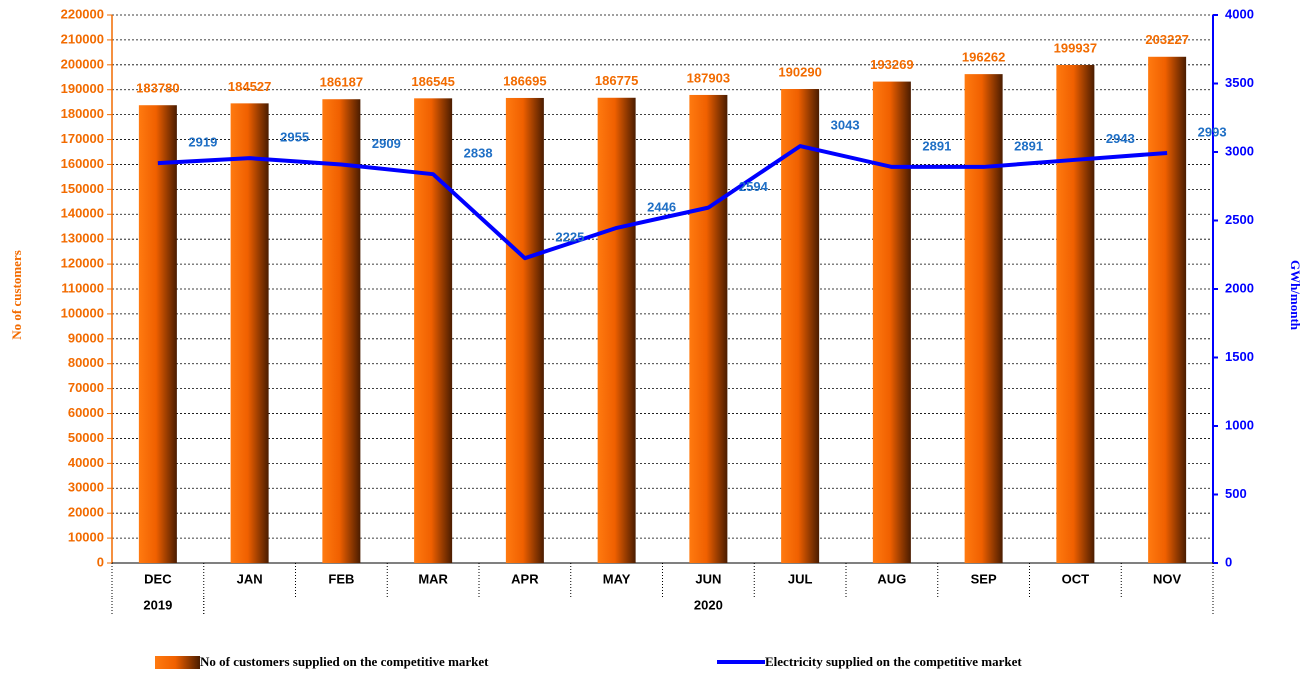 The width and height of the screenshot is (1314, 679). I want to click on bar-value-label: 186695, so click(524, 80).